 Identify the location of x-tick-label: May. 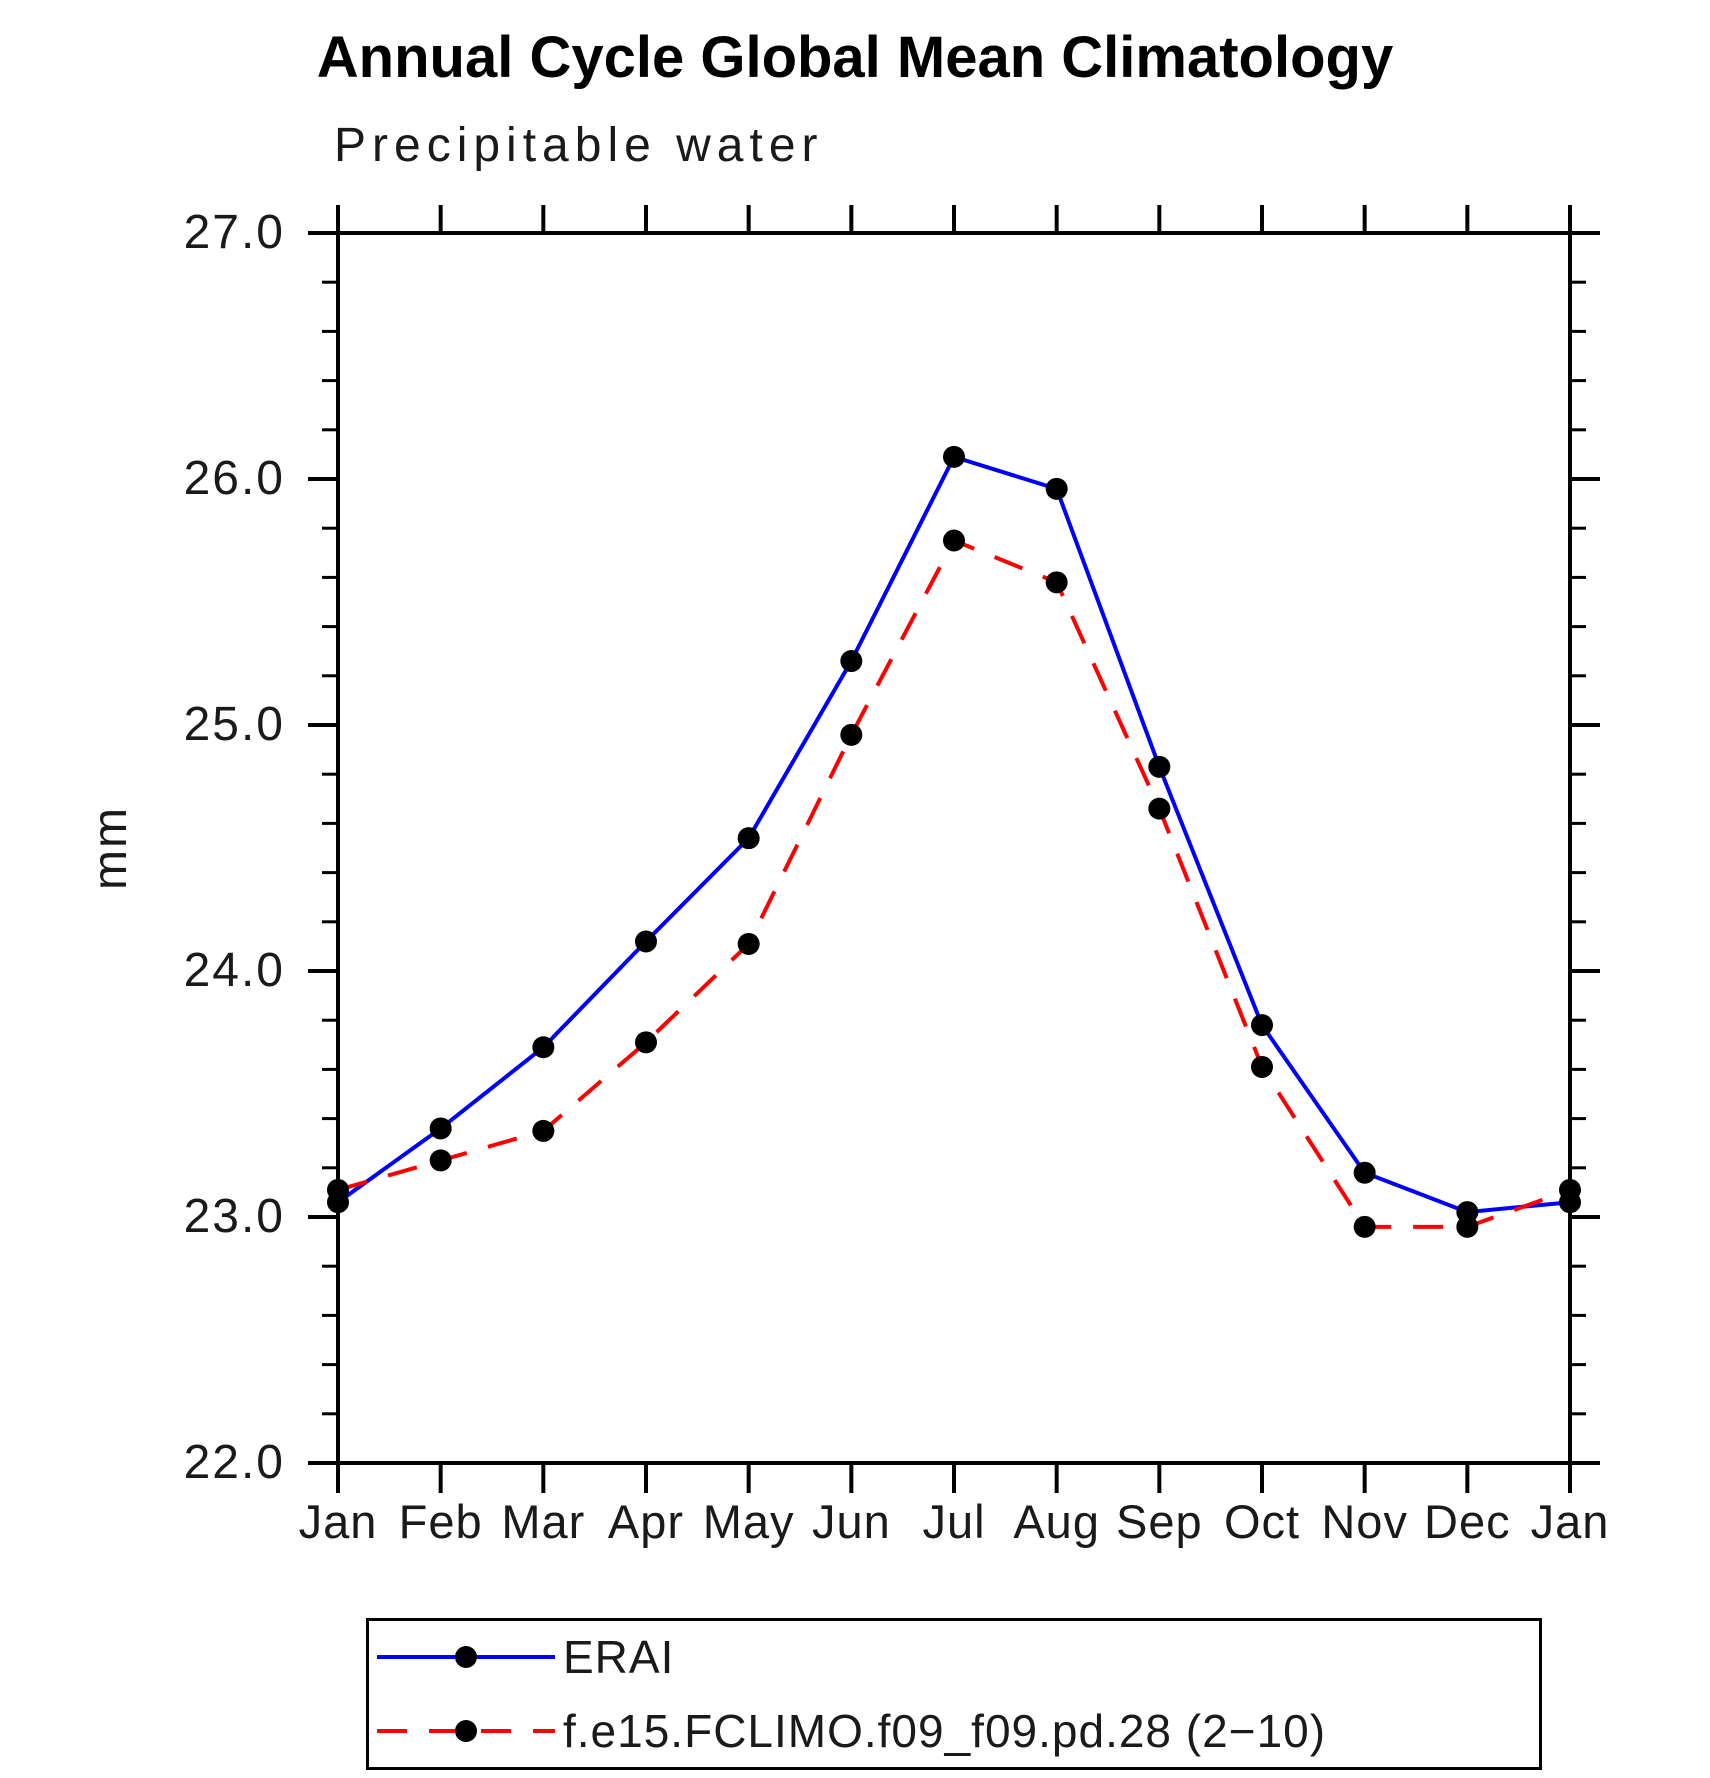
(748, 1521).